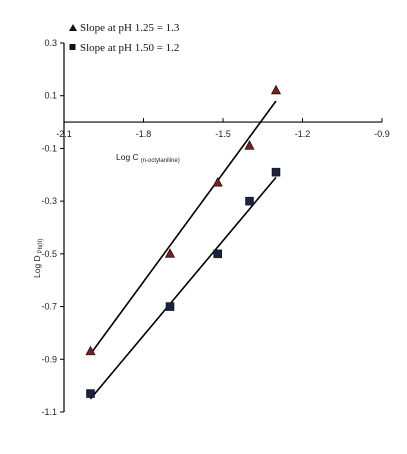 The width and height of the screenshot is (407, 454). What do you see at coordinates (49, 307) in the screenshot?
I see `y-tick-label: -0.7` at bounding box center [49, 307].